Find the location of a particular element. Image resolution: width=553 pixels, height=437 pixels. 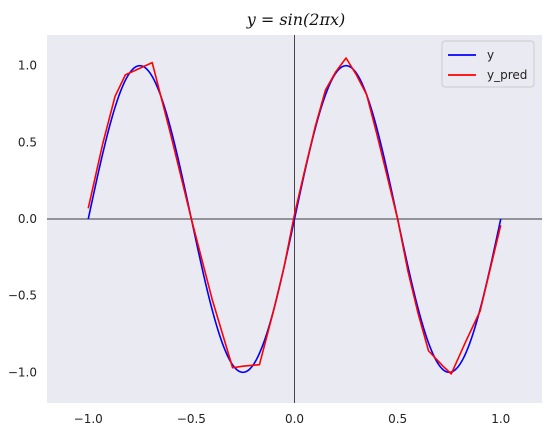

legend-y-pred-label: y_pred is located at coordinates (507, 75).